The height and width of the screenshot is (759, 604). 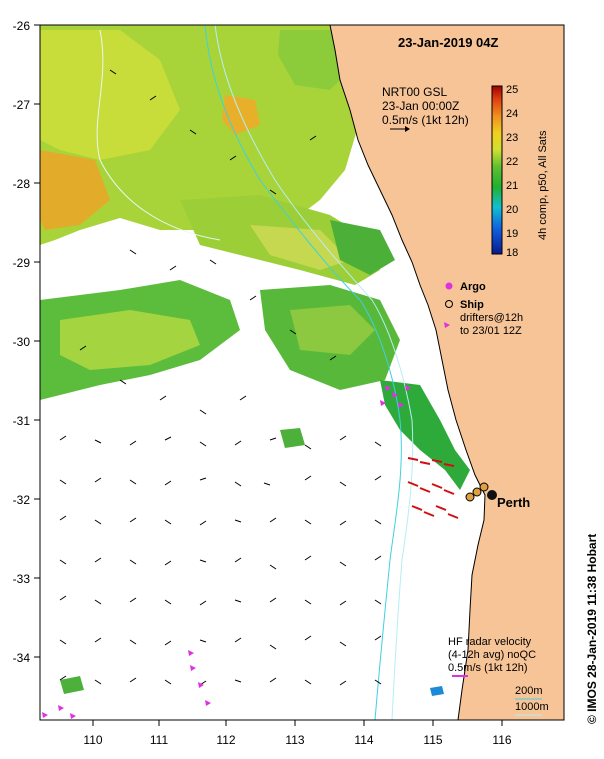 I want to click on colorbar-tick: 23, so click(x=512, y=138).